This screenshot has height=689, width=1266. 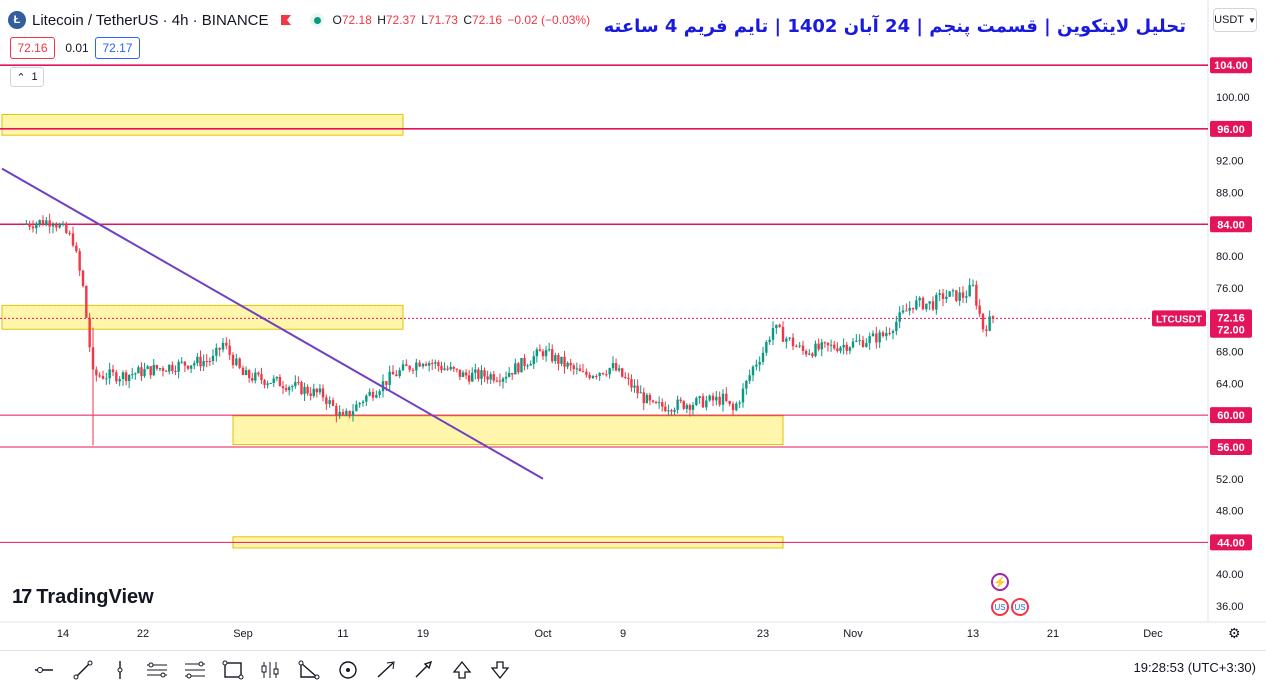 I want to click on buy-button: 72.17, so click(x=117, y=48).